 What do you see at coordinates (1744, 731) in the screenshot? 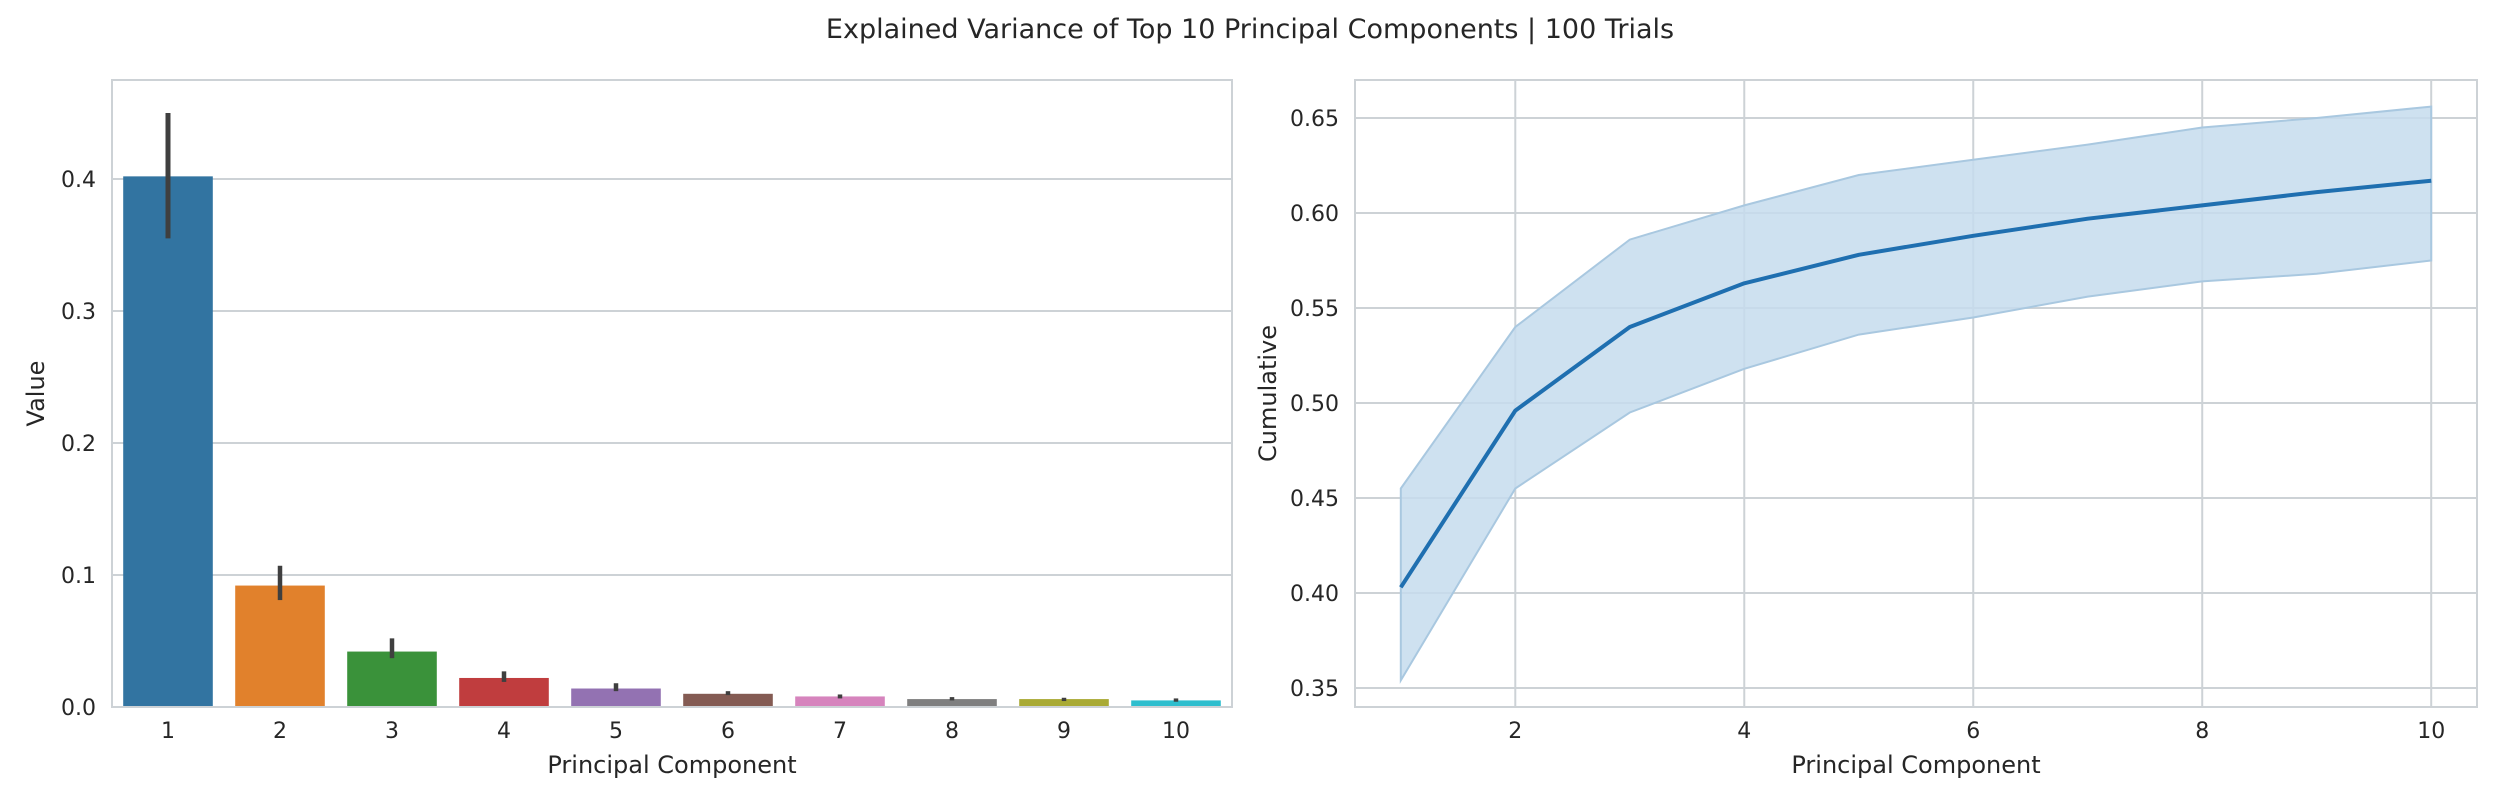
I see `line-chart-x-tick-label: 4` at bounding box center [1744, 731].